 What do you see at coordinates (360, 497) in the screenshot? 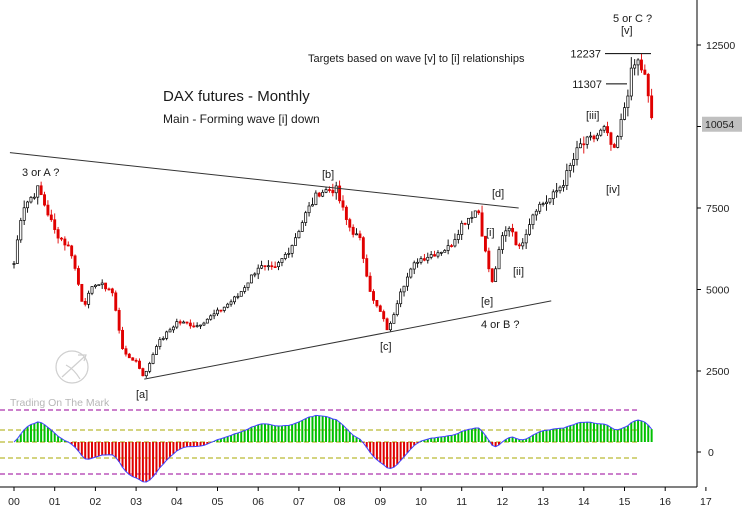
I see `time-axis: 00 01 02 03 04 05 06 07 08 09 10 11 12 13 14 15 16 17` at bounding box center [360, 497].